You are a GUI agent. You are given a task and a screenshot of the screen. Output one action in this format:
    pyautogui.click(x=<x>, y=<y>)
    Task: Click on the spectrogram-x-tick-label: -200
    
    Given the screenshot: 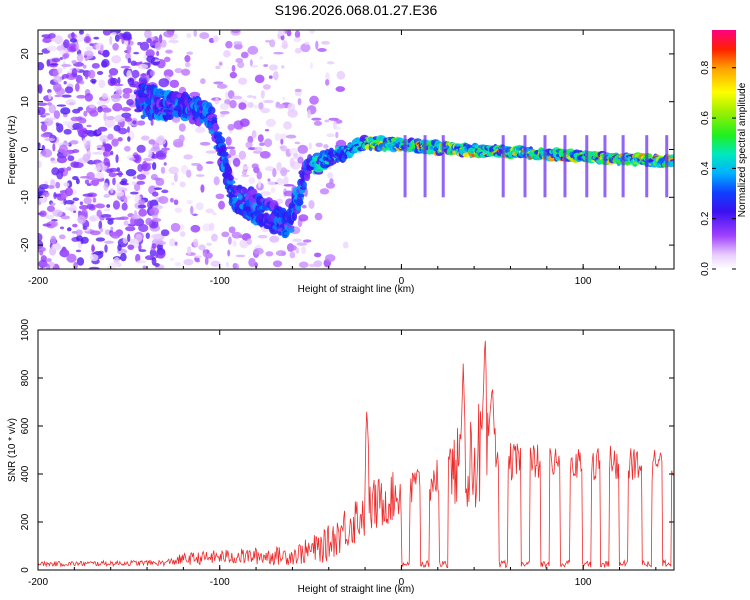 What is the action you would take?
    pyautogui.click(x=38, y=281)
    